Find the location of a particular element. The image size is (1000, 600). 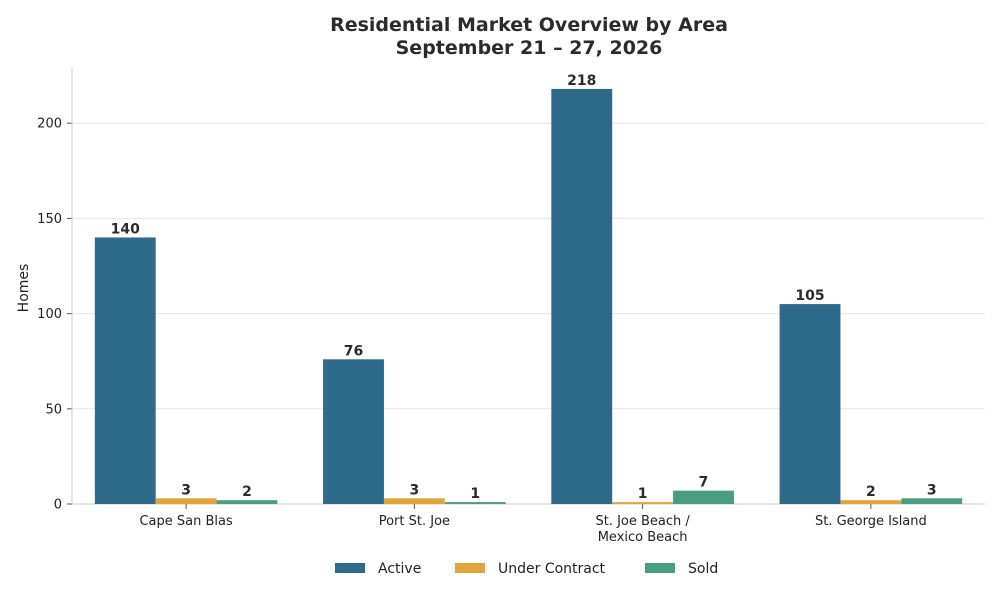

legend-label: Sold is located at coordinates (703, 569).